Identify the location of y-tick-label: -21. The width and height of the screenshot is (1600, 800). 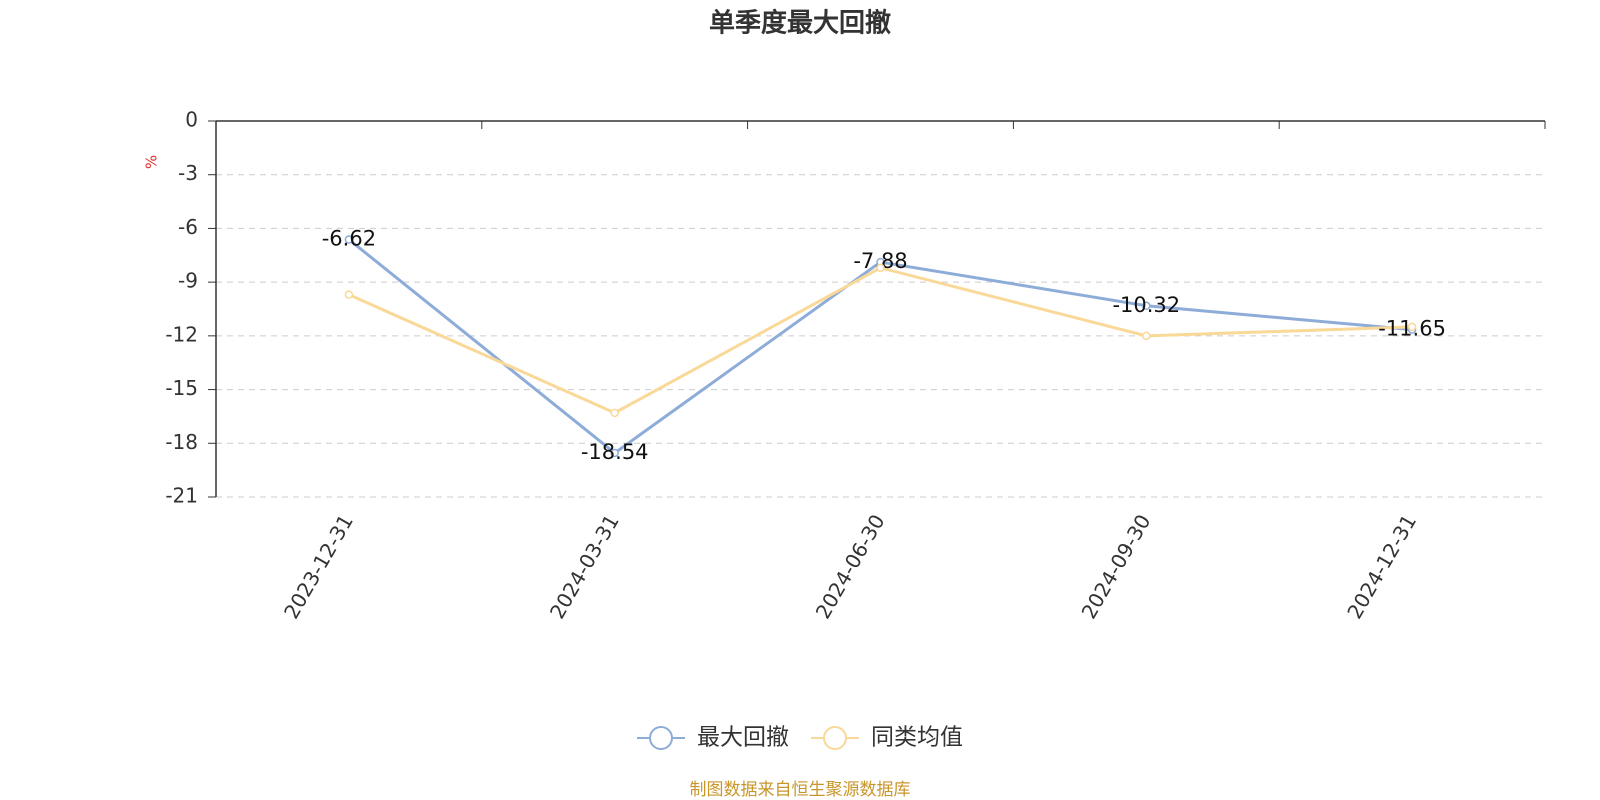
(181, 496).